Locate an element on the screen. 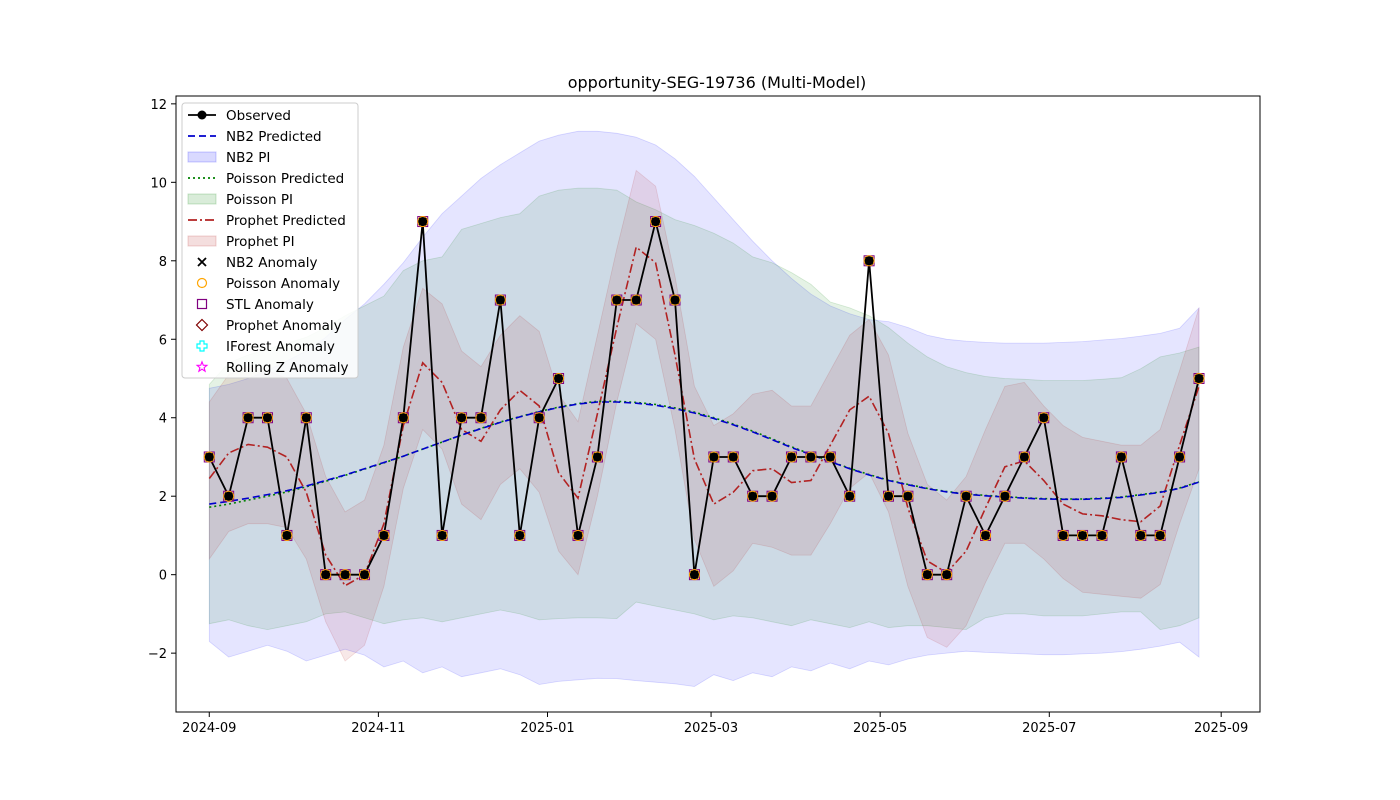 The width and height of the screenshot is (1400, 800). legend-item: Poisson PI is located at coordinates (240, 200).